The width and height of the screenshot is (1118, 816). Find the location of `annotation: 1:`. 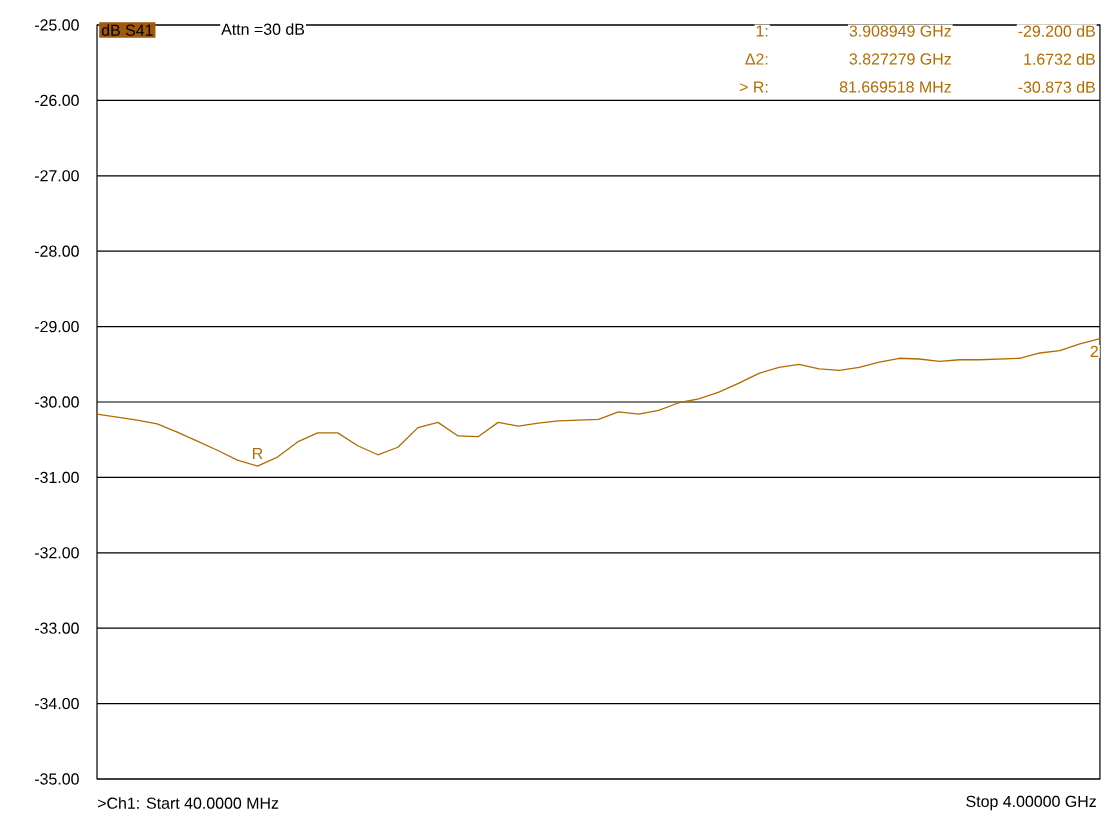

annotation: 1: is located at coordinates (762, 31).